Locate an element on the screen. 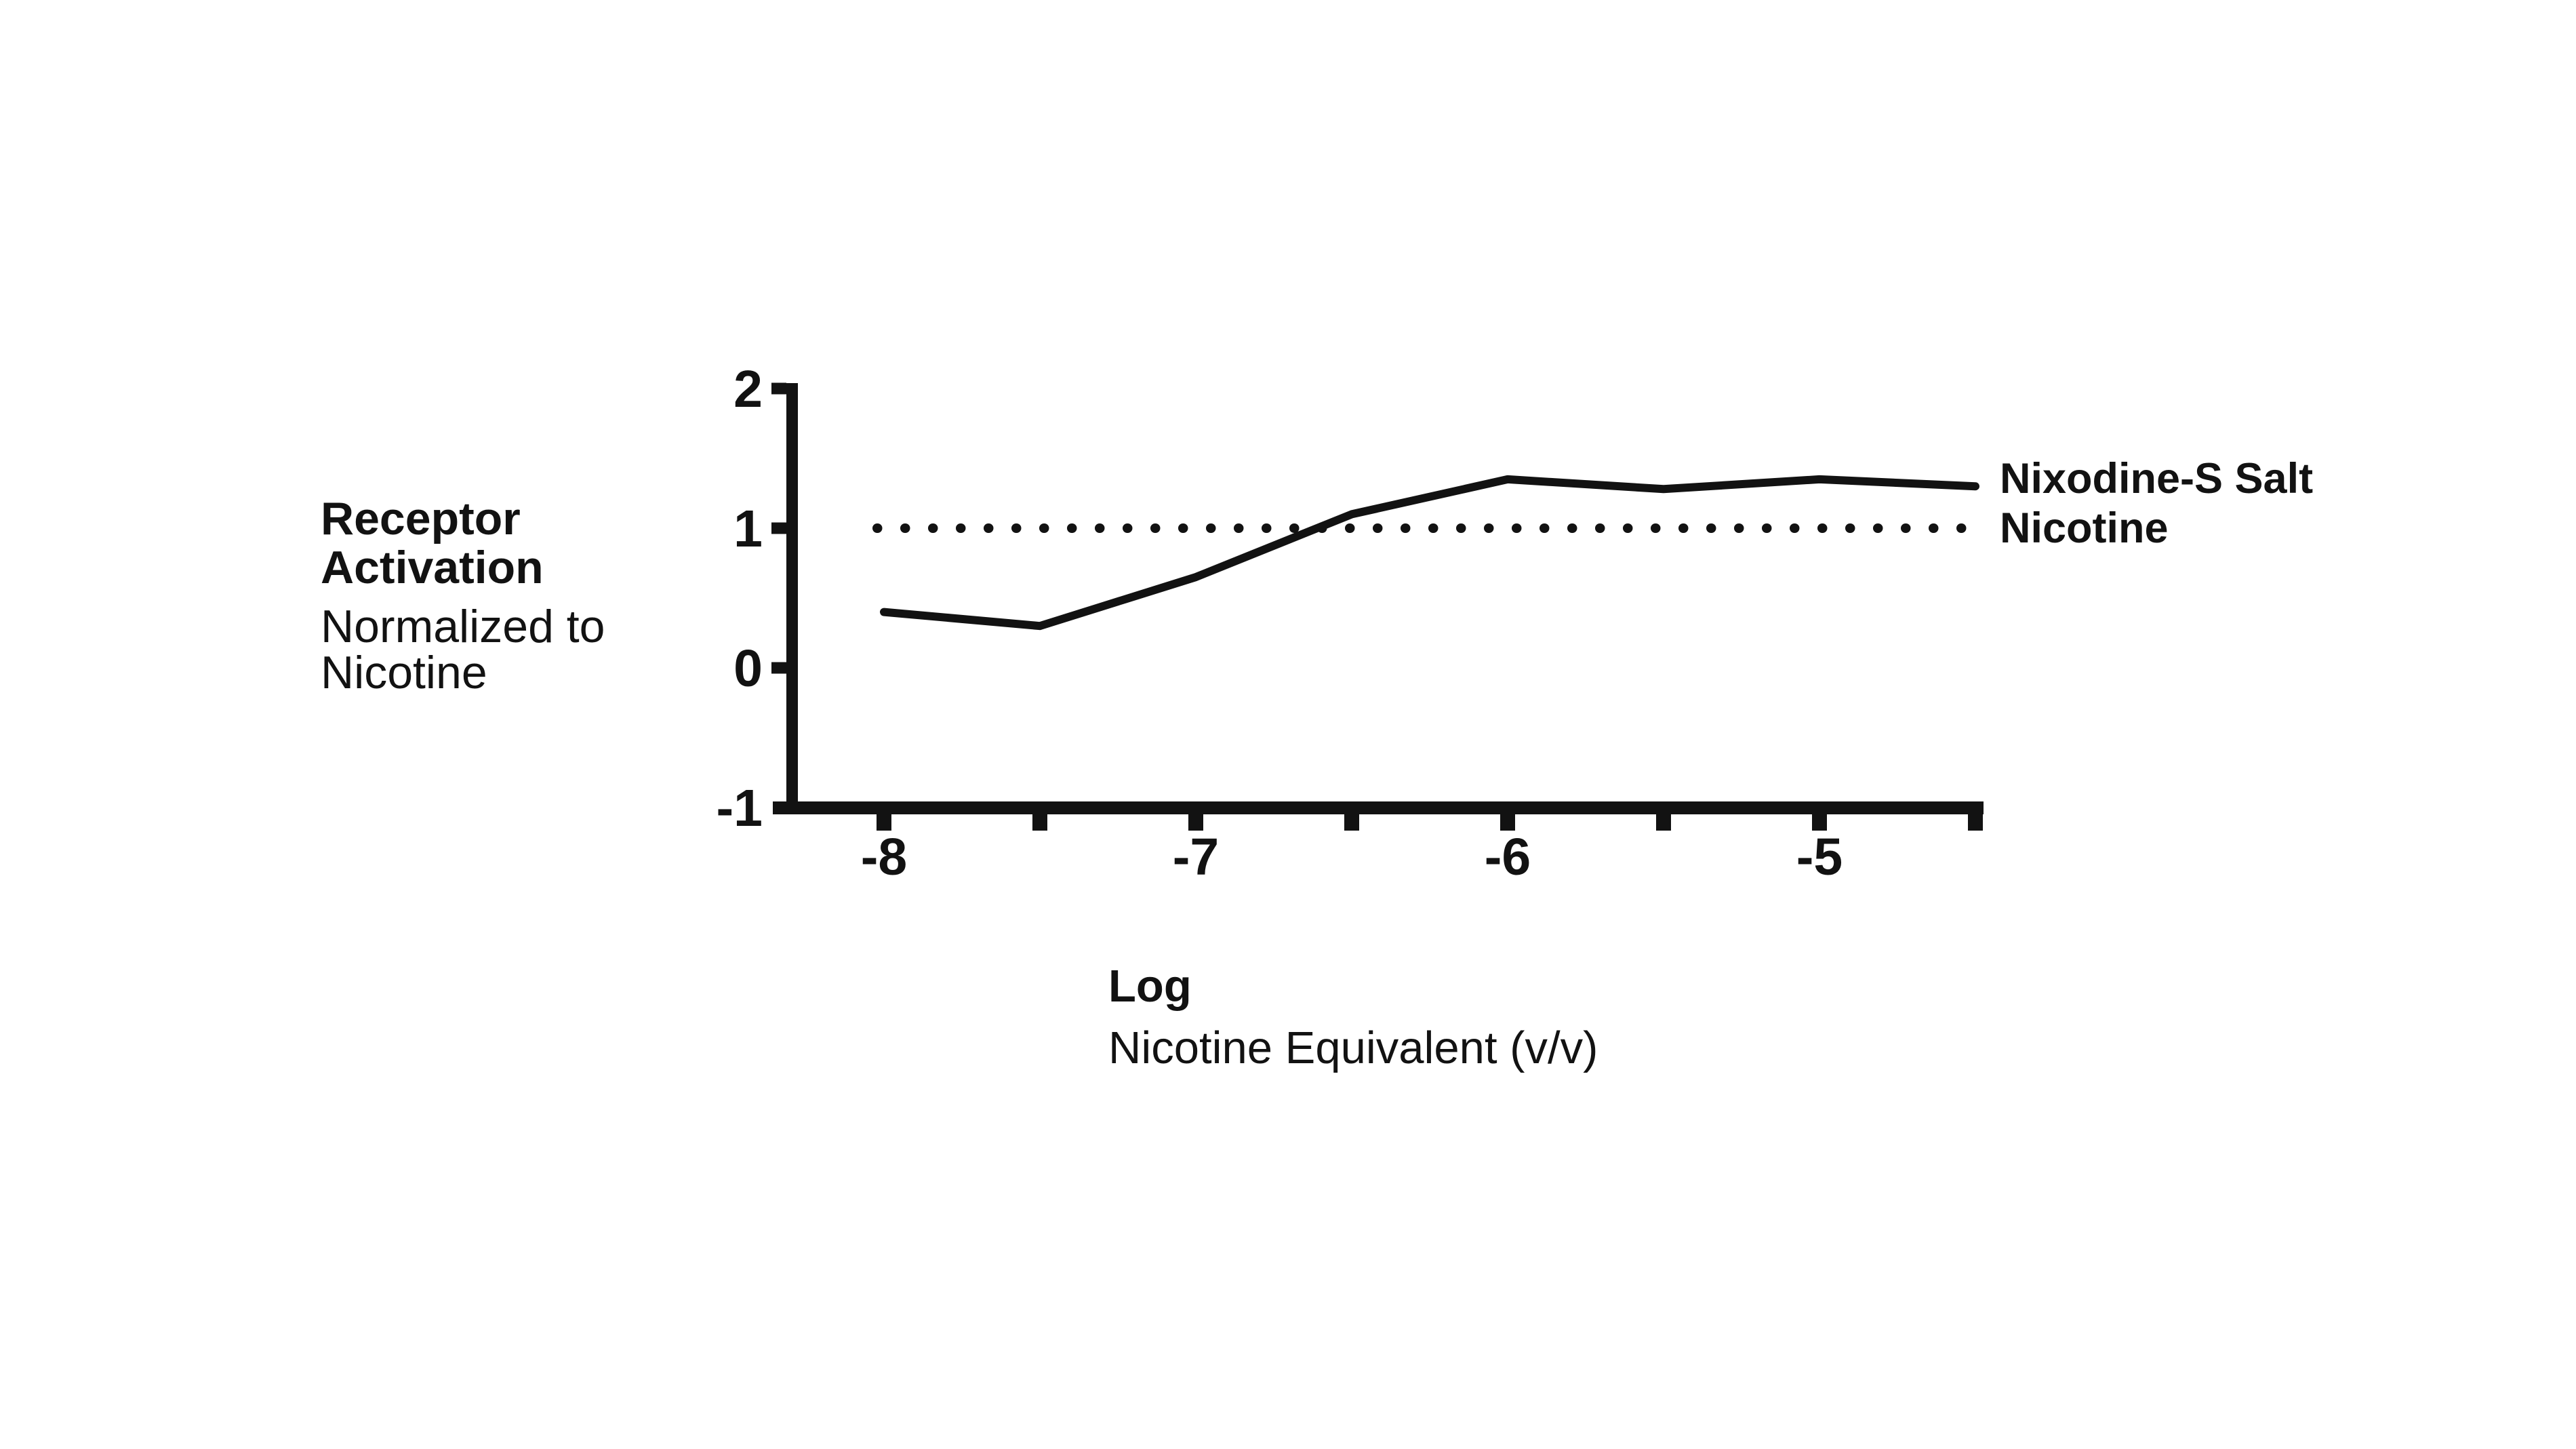  x-tick--4.5 is located at coordinates (1975, 822).